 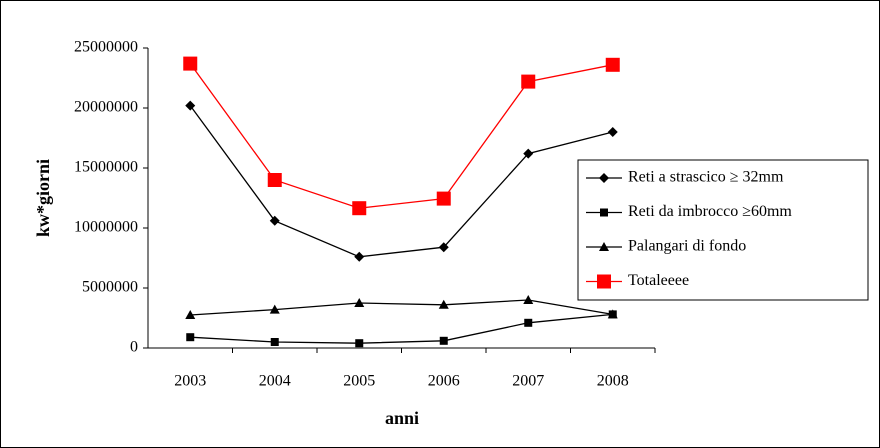 I want to click on legend-label: Palangari di fondo, so click(x=687, y=246).